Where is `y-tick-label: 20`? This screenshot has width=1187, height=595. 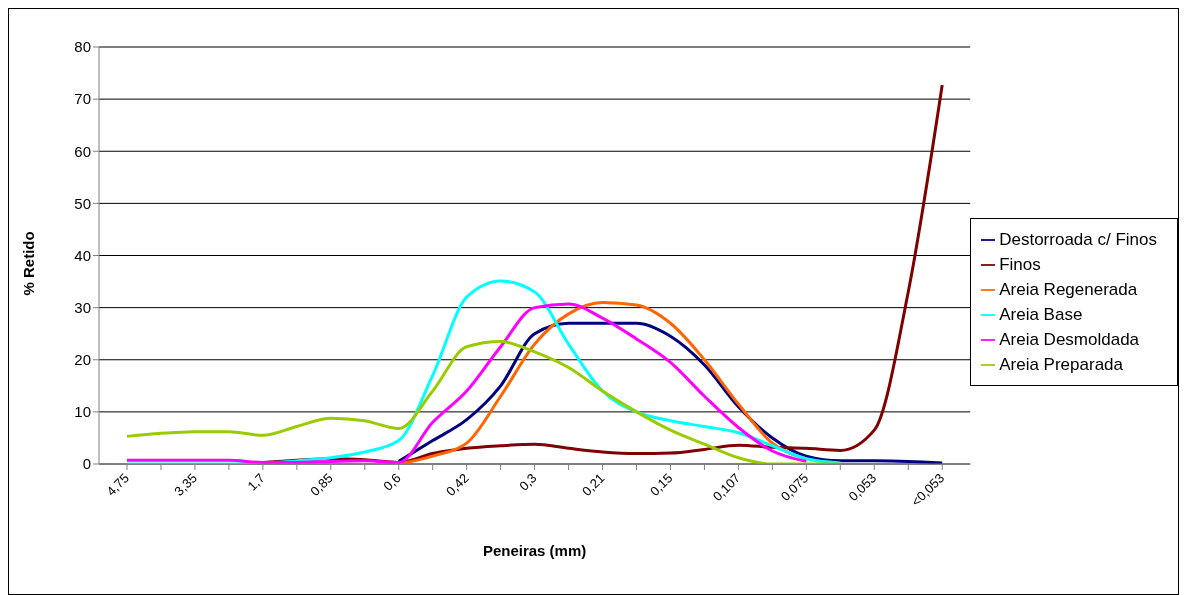 y-tick-label: 20 is located at coordinates (82, 360).